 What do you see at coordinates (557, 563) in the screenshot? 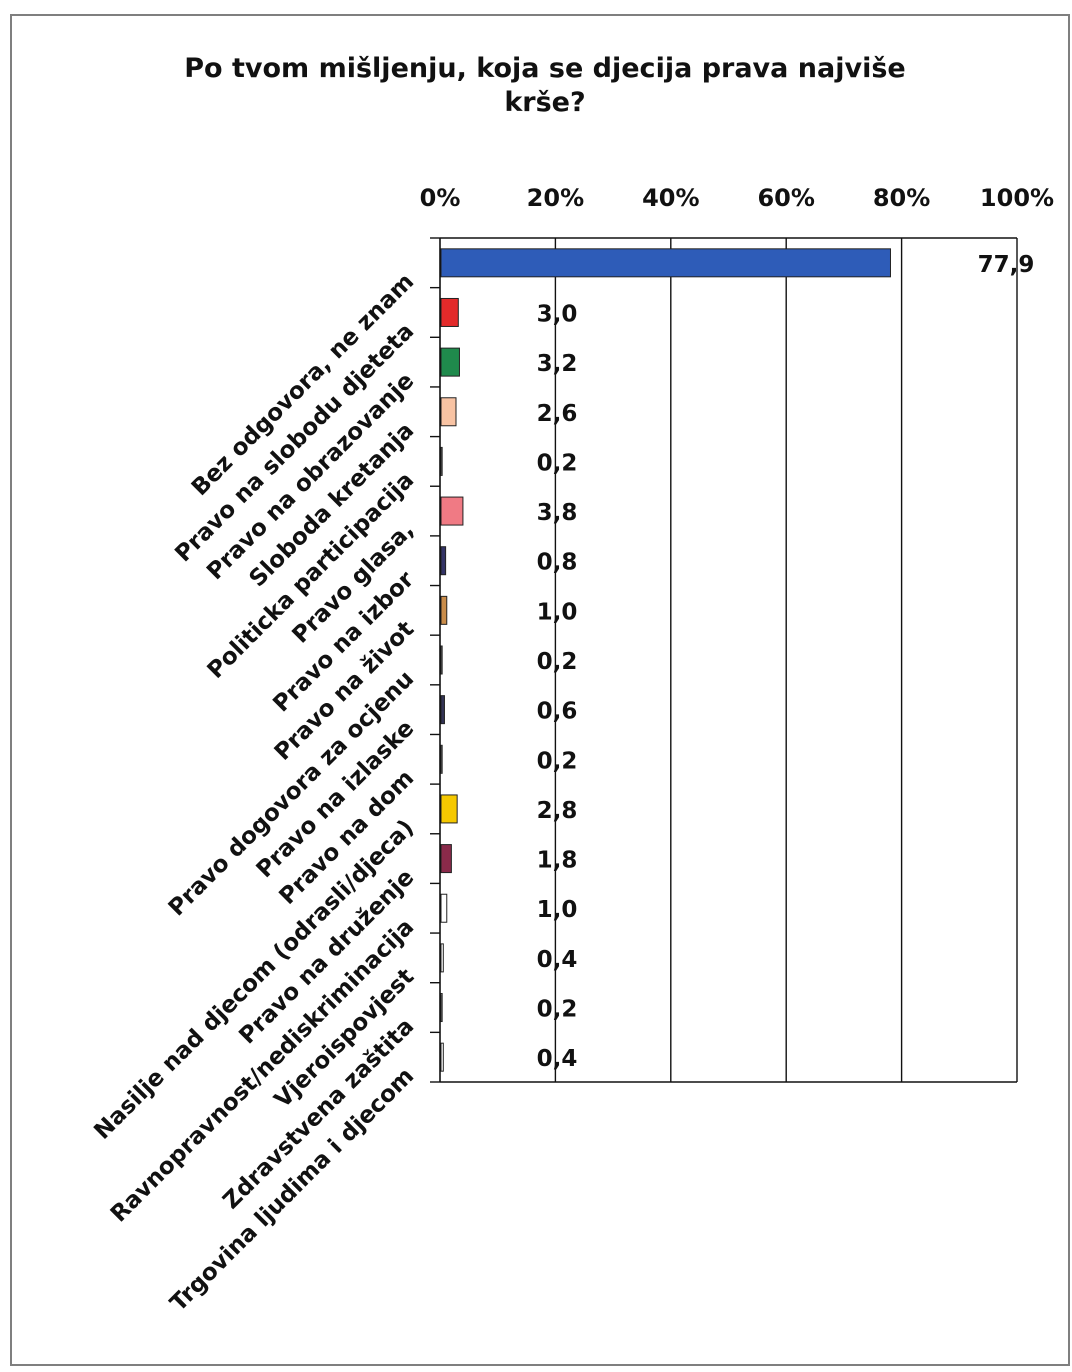
I see `bar-value-label: 0,8` at bounding box center [557, 563].